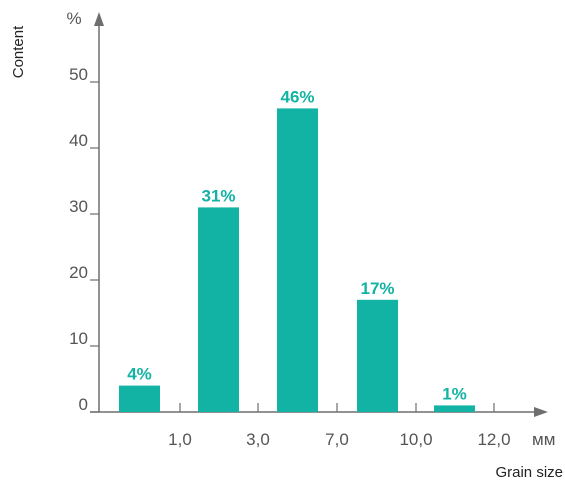  Describe the element at coordinates (180, 439) in the screenshot. I see `x-tick-label: 1,0` at that location.